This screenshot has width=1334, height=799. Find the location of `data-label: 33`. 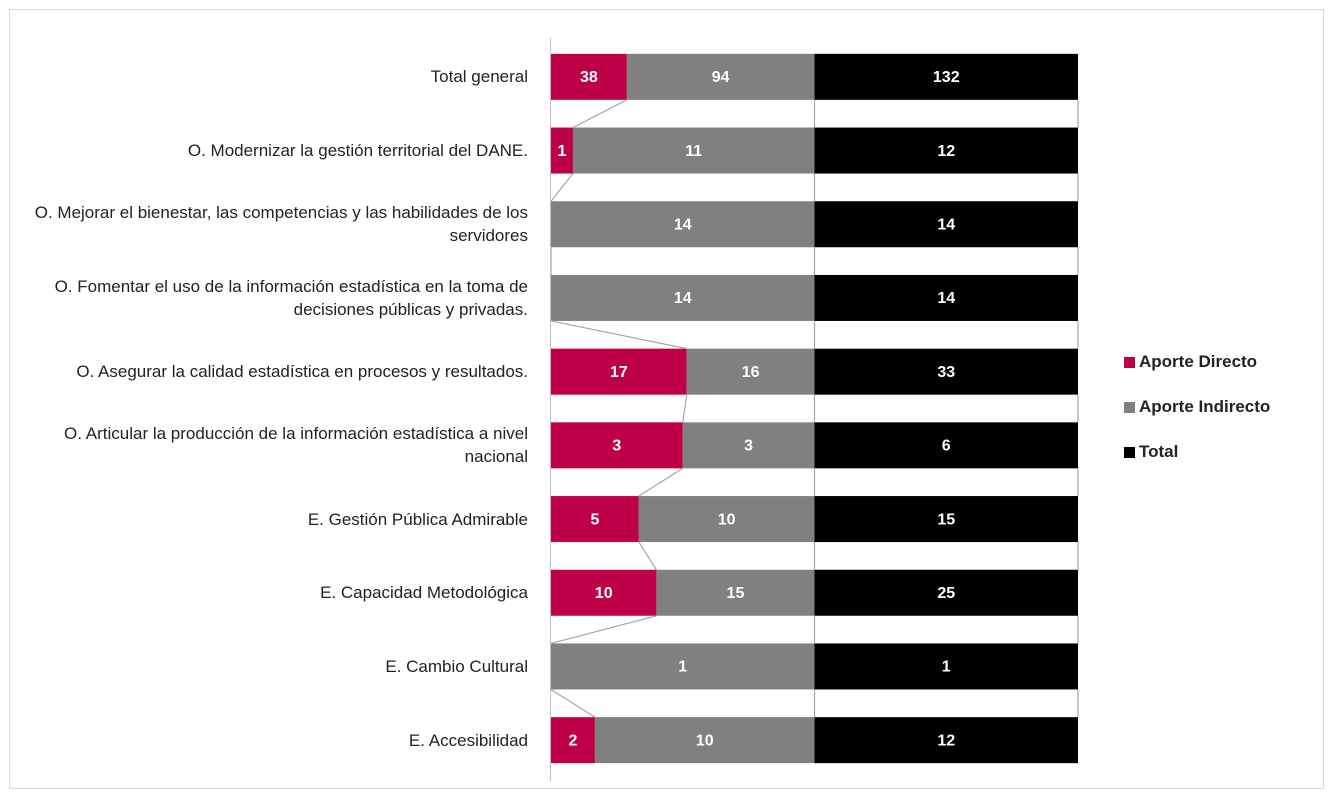

data-label: 33 is located at coordinates (946, 372).